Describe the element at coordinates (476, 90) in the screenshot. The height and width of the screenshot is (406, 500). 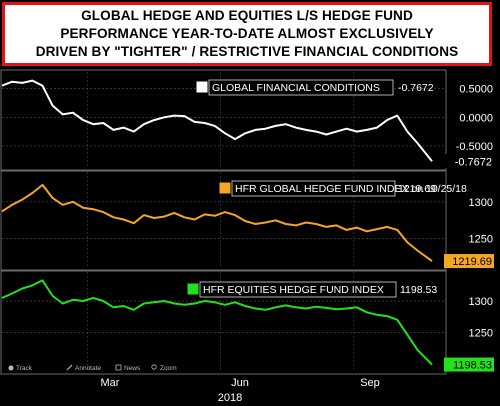
I see `y-tick-label: 0.5000` at that location.